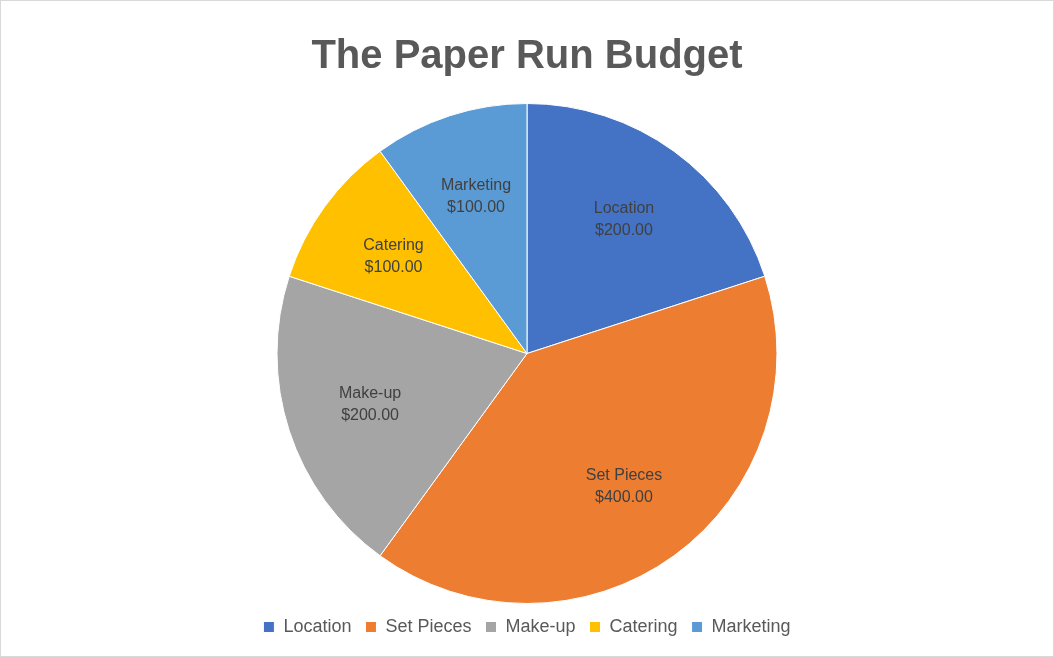 Image resolution: width=1054 pixels, height=657 pixels. What do you see at coordinates (428, 625) in the screenshot?
I see `legend-label: Set Pieces` at bounding box center [428, 625].